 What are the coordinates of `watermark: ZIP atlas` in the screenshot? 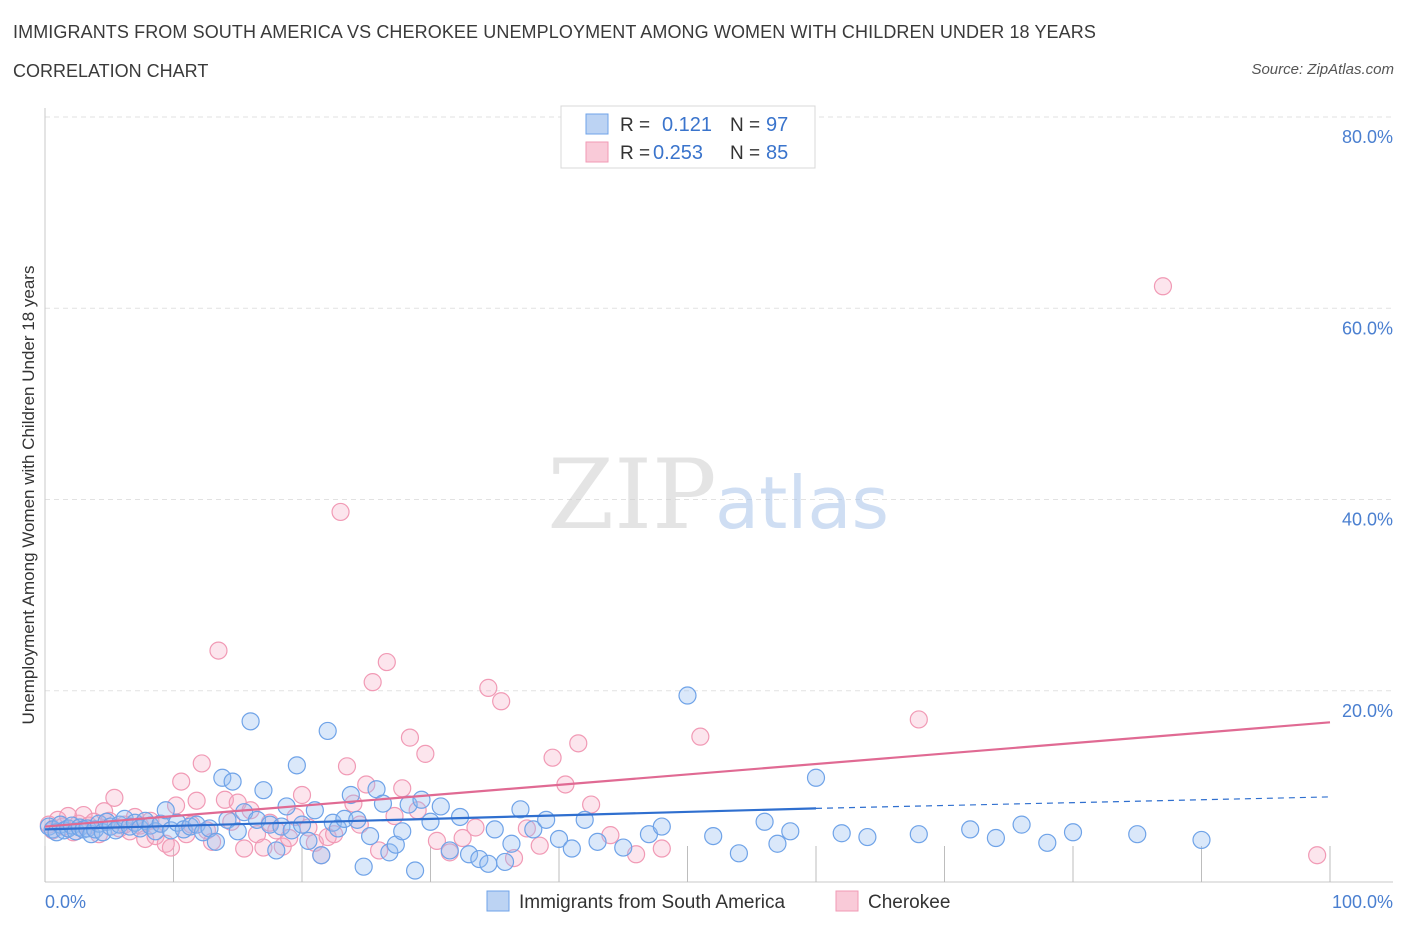 It's located at (718, 495).